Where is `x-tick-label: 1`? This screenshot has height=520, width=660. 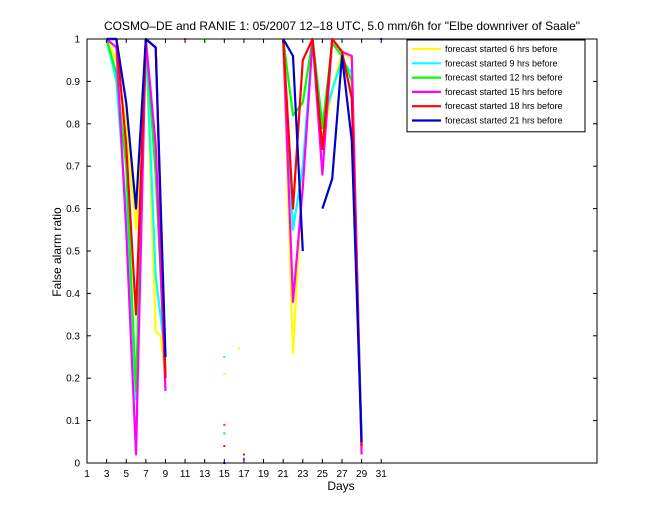
x-tick-label: 1 is located at coordinates (87, 474).